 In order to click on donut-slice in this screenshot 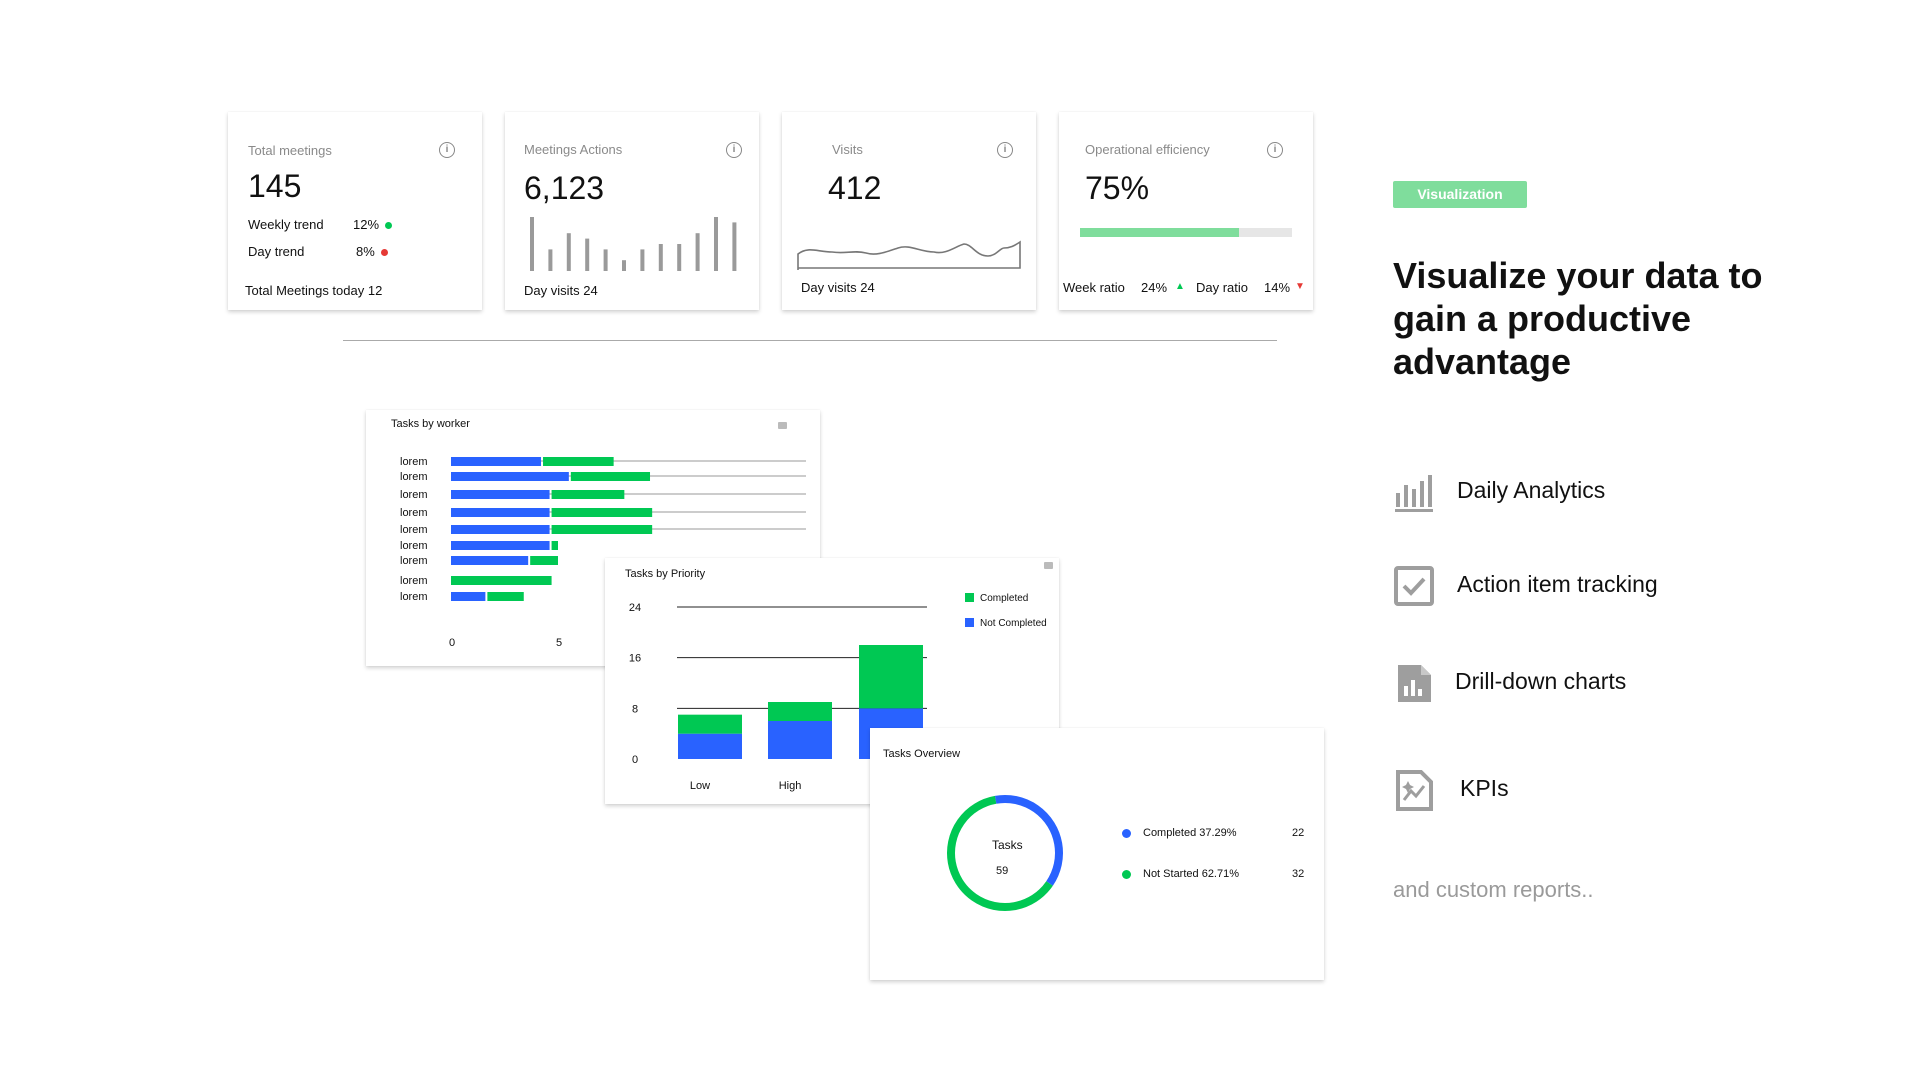, I will do `click(1005, 853)`.